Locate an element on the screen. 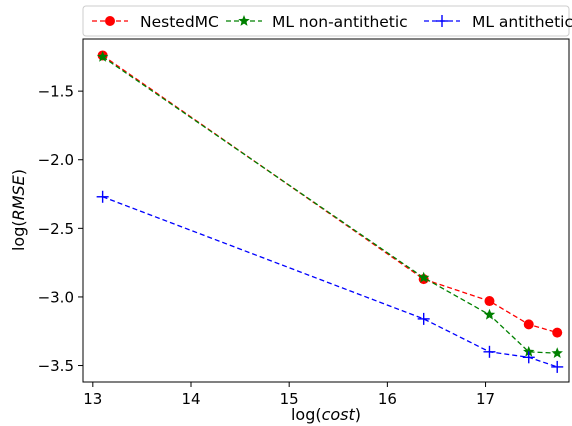 The image size is (572, 426). x-tick-label: 14 is located at coordinates (190, 399).